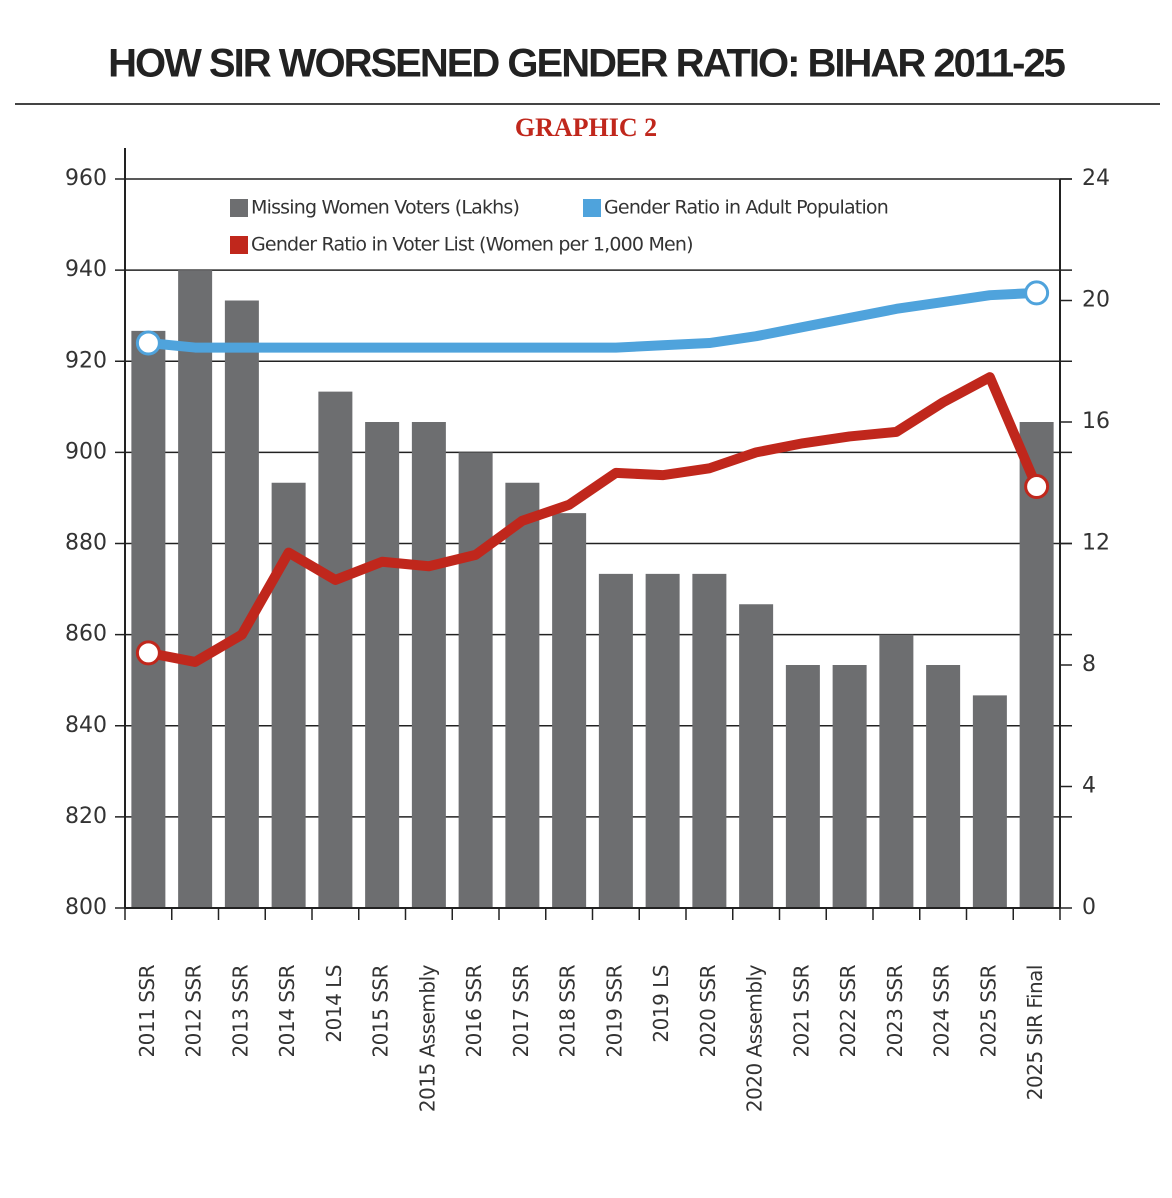  I want to click on y2-tick-label: 12, so click(1096, 543).